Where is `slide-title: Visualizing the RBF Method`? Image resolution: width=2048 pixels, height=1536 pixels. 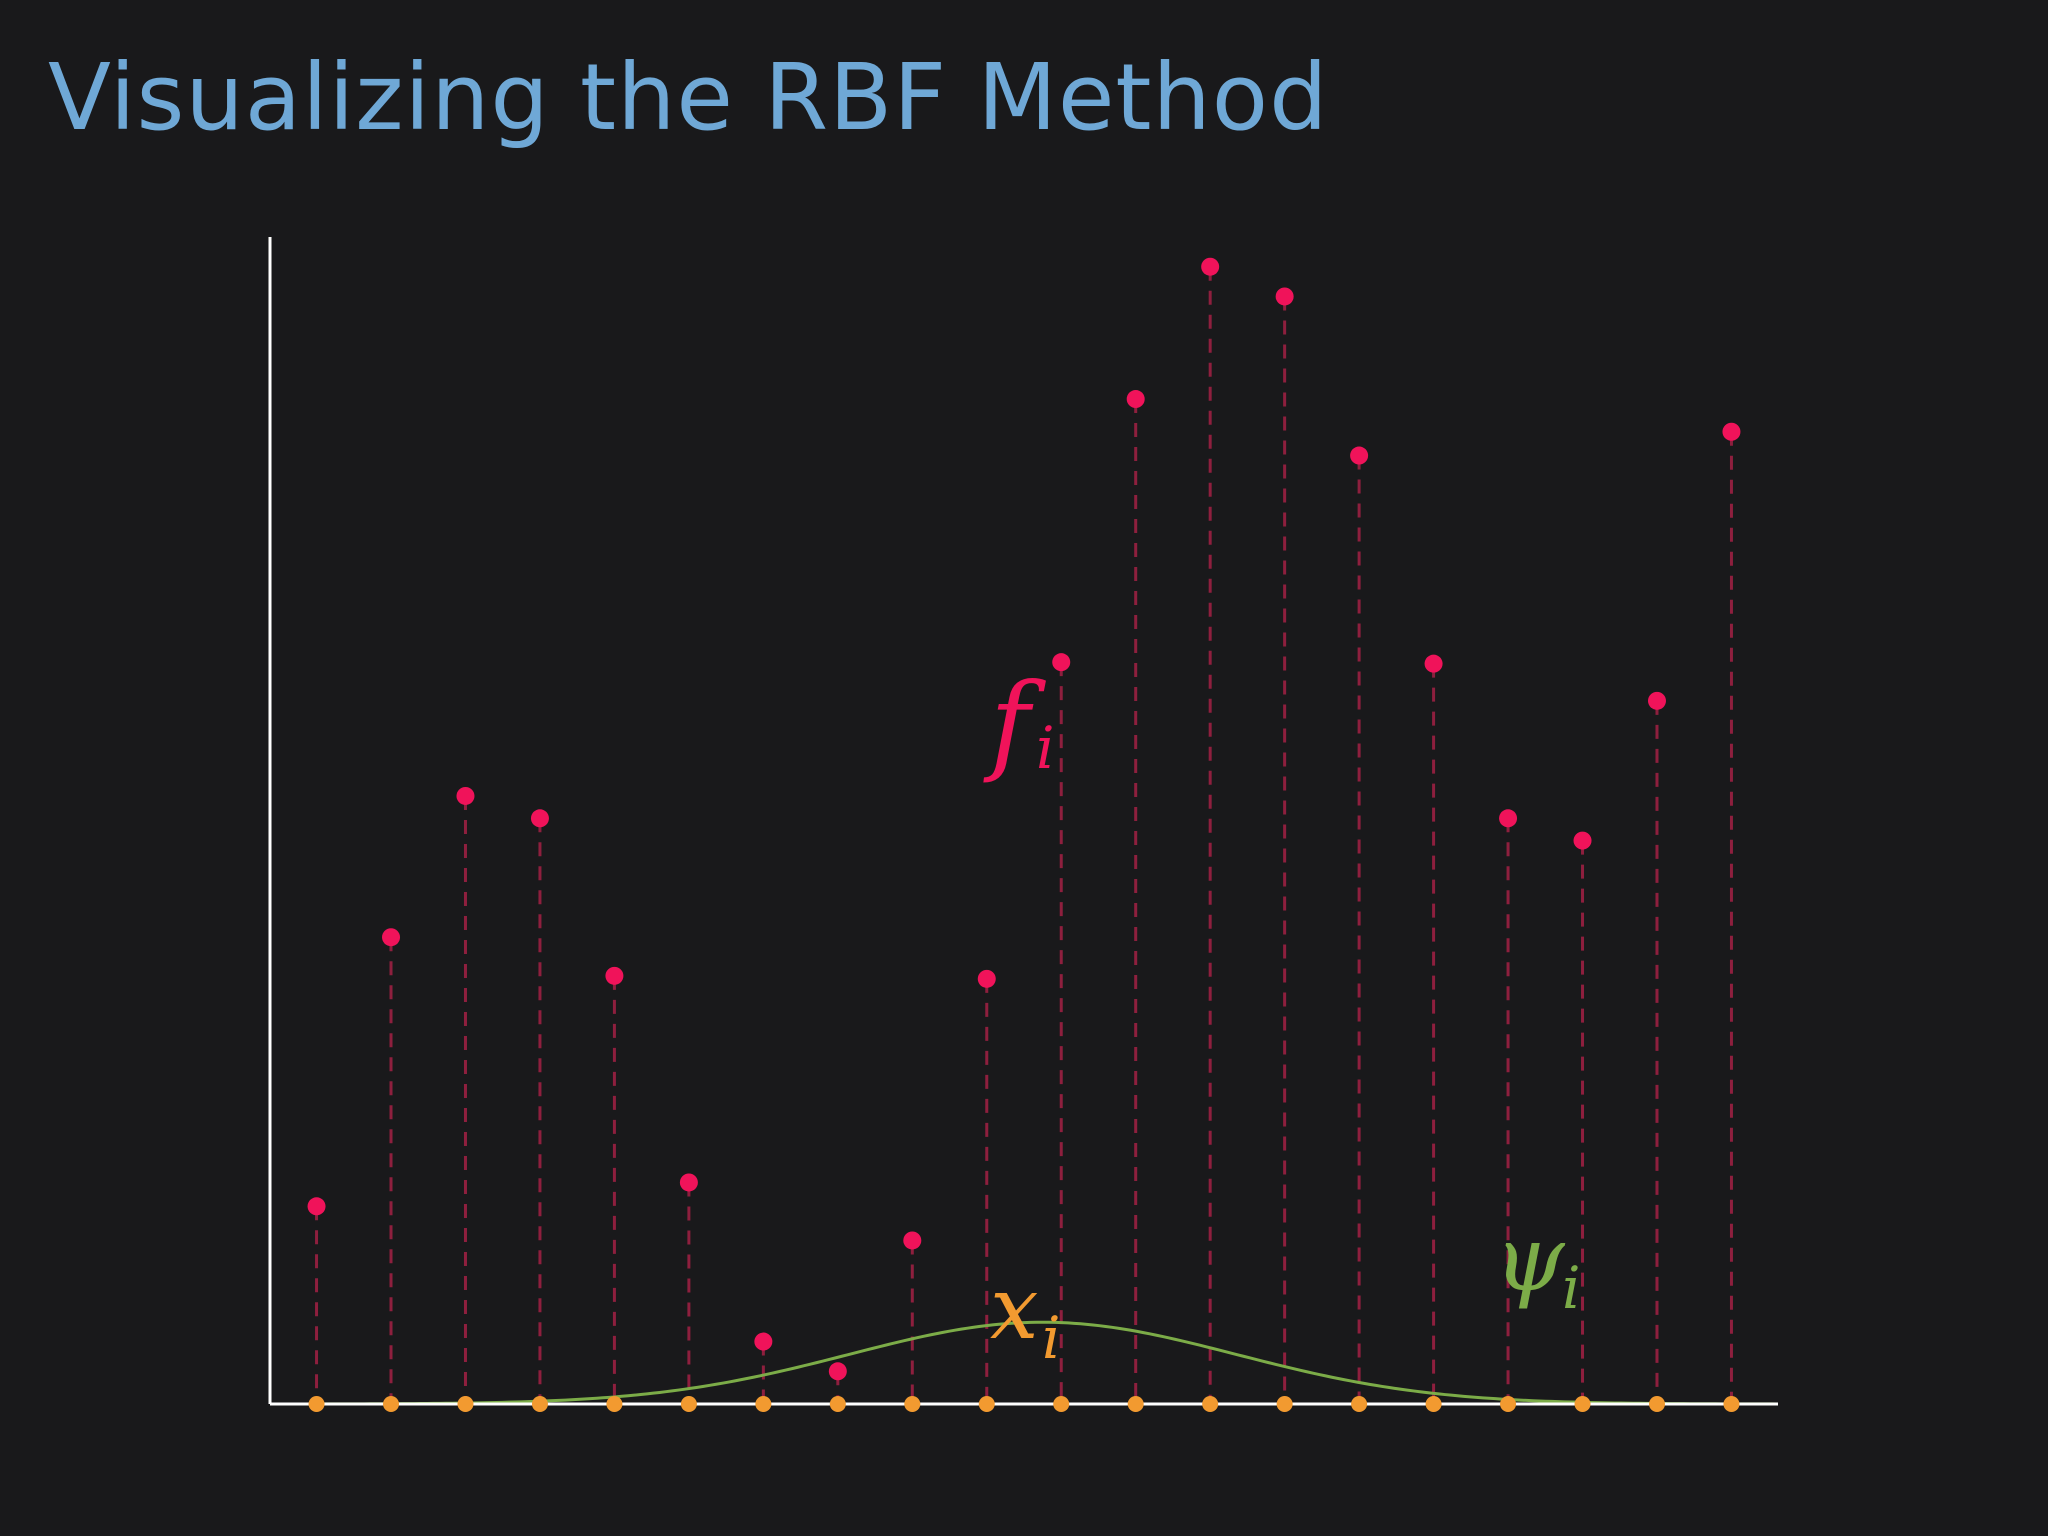
slide-title: Visualizing the RBF Method is located at coordinates (688, 97).